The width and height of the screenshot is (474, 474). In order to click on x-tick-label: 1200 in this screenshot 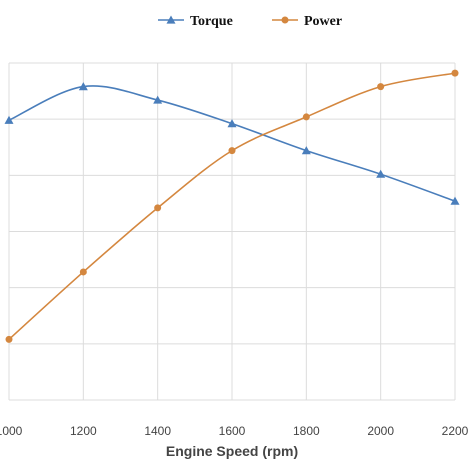, I will do `click(83, 431)`.